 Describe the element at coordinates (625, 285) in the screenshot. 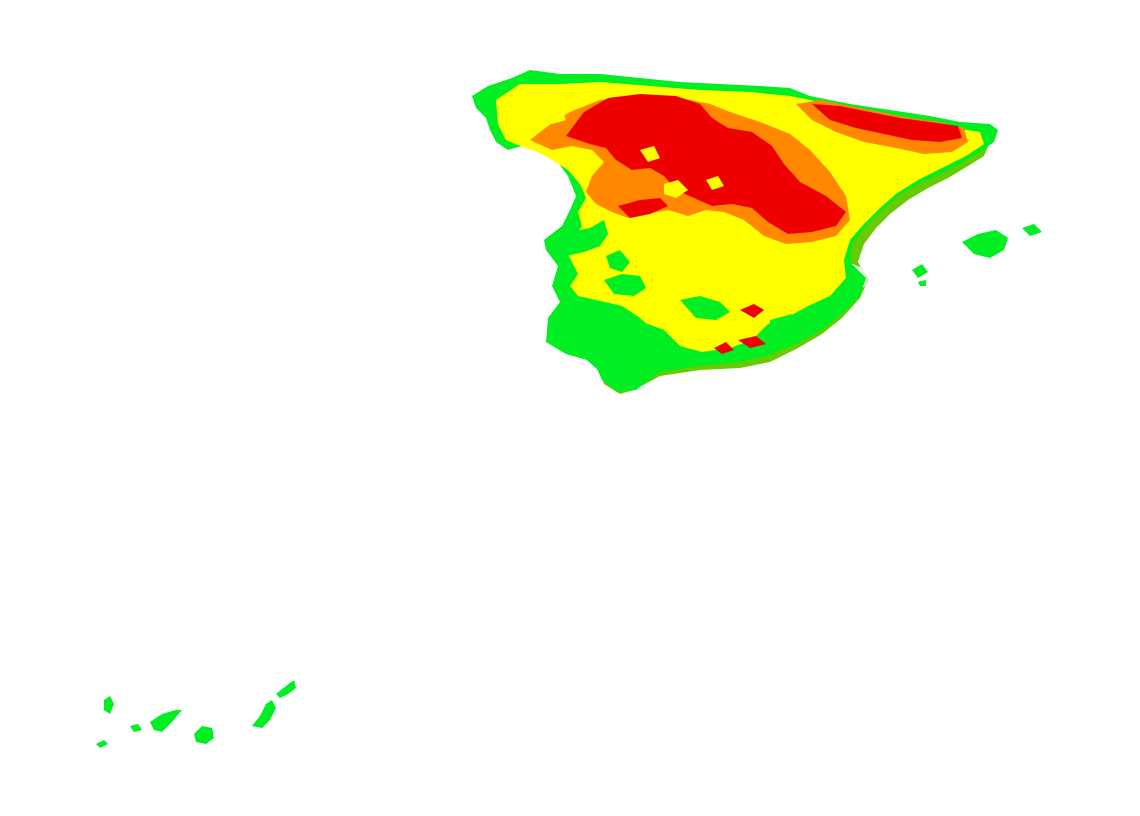

I see `green-pocket-southwest` at that location.